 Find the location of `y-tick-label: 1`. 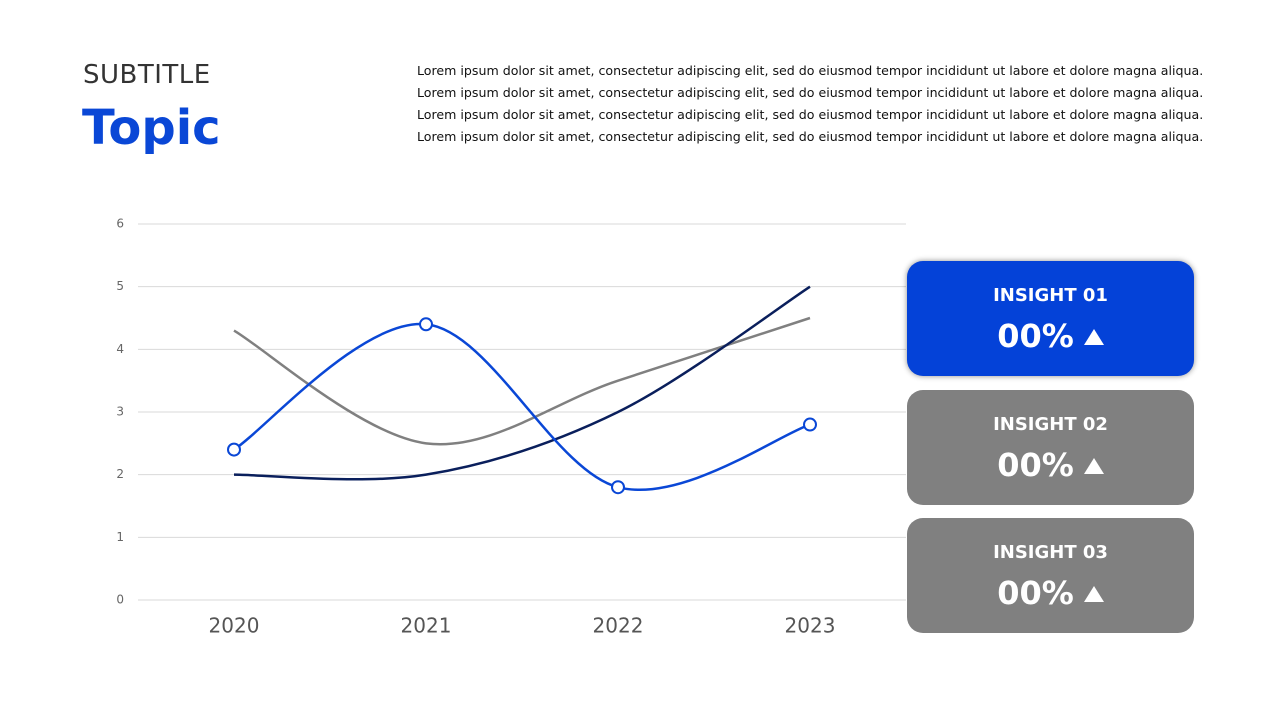

y-tick-label: 1 is located at coordinates (120, 537).